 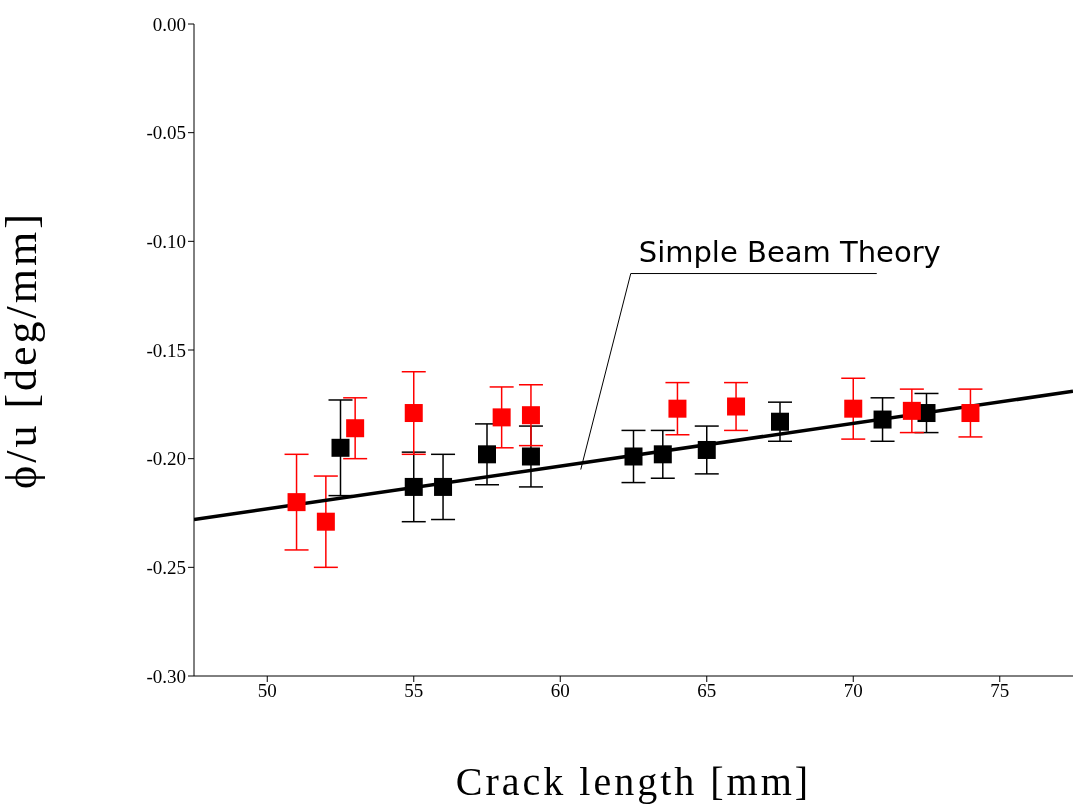 What do you see at coordinates (166, 676) in the screenshot?
I see `y-tick-label: -0.30` at bounding box center [166, 676].